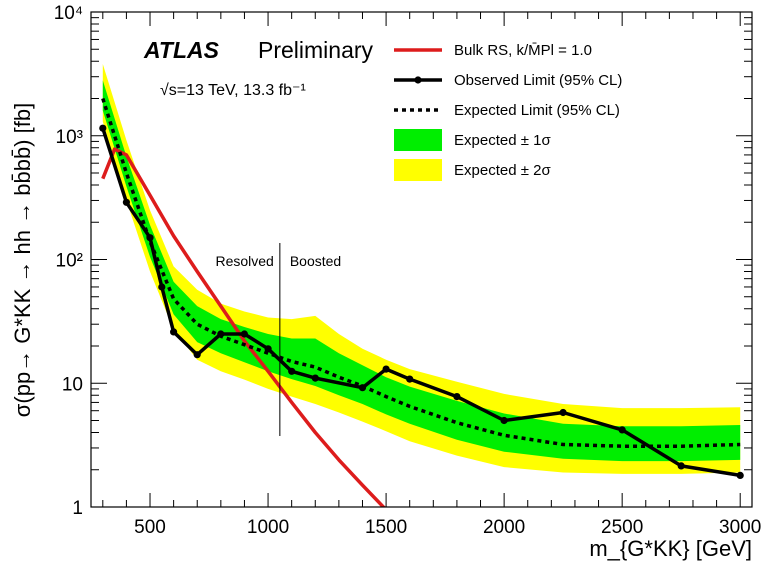  Describe the element at coordinates (740, 527) in the screenshot. I see `x-tick-label: 3000` at that location.